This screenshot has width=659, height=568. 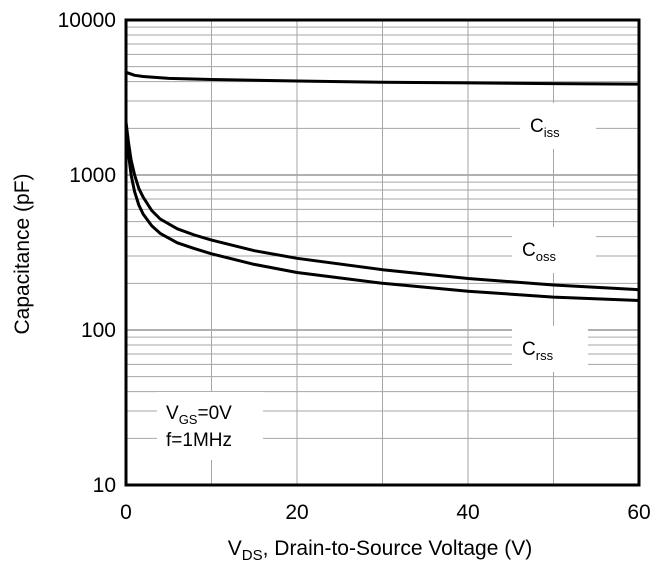 I want to click on y-tick-label: 100, so click(x=98, y=330).